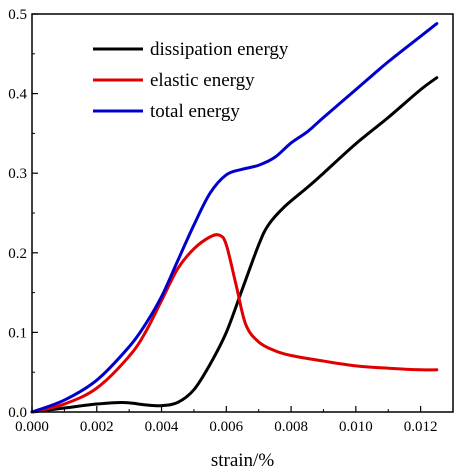 The width and height of the screenshot is (474, 474). I want to click on legend-label-2: elastic energy, so click(202, 80).